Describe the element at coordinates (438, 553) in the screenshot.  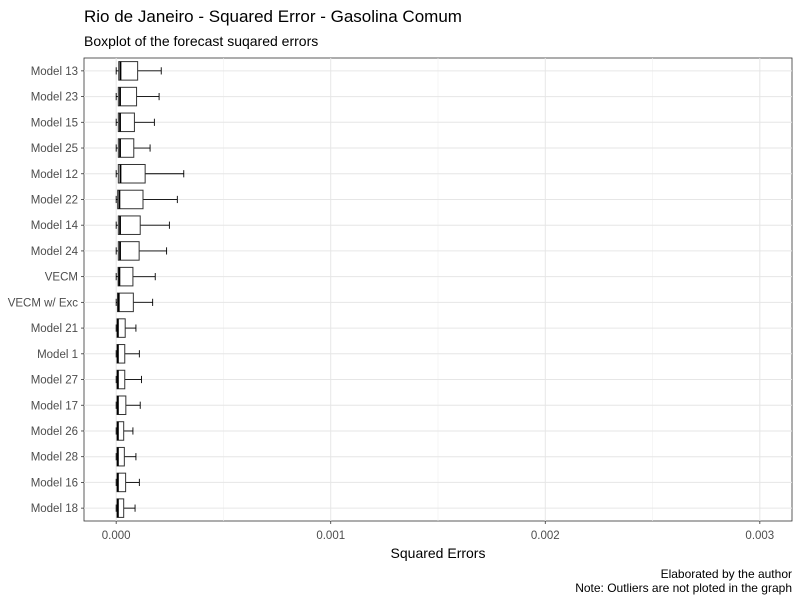
I see `x-axis-label: Squared Errors` at that location.